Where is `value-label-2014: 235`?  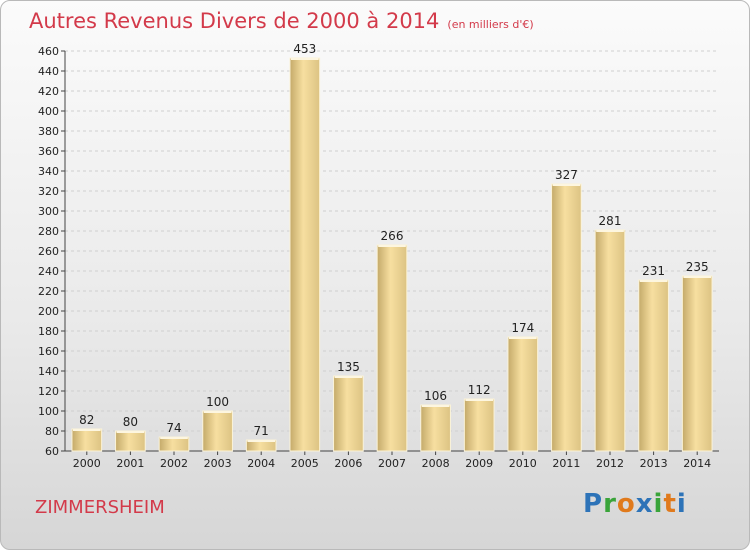 value-label-2014: 235 is located at coordinates (697, 267).